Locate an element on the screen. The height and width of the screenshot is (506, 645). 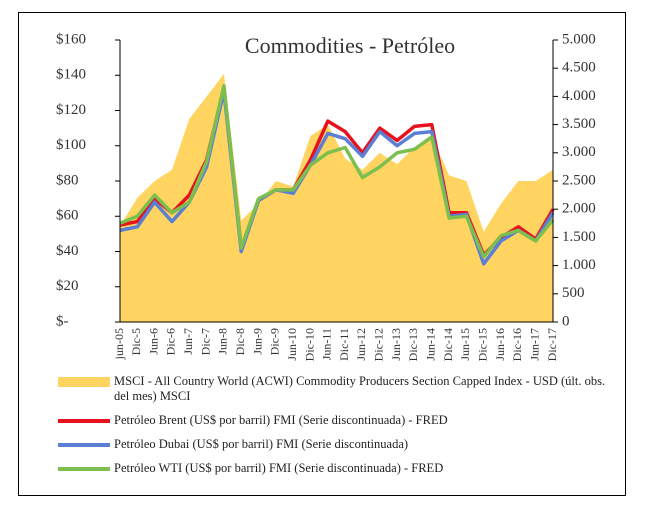
x-tick-label: Jun-11 is located at coordinates (327, 344).